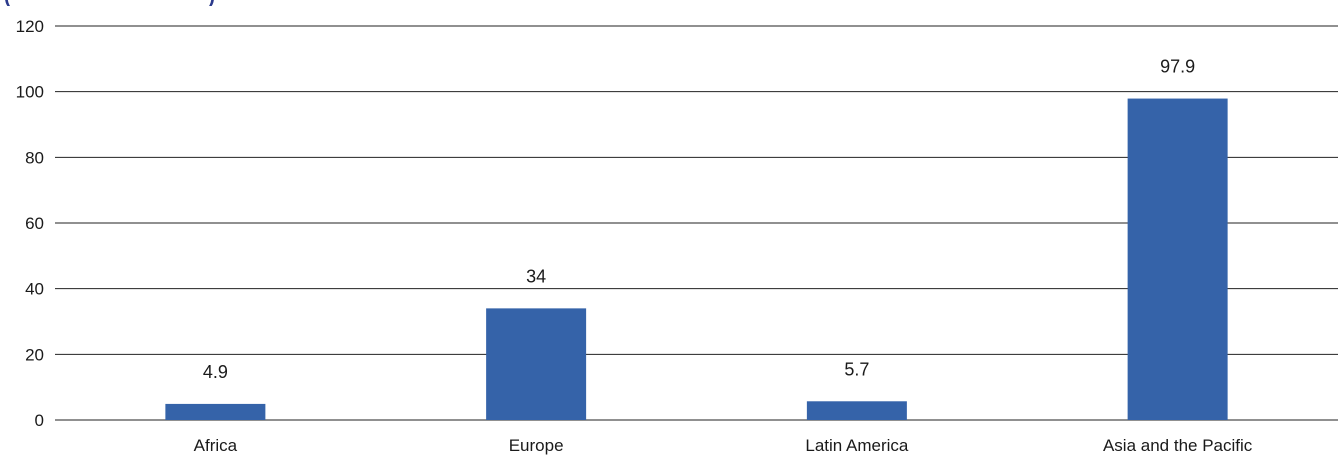 The width and height of the screenshot is (1338, 469). I want to click on y-tick-label-100: 100, so click(30, 92).